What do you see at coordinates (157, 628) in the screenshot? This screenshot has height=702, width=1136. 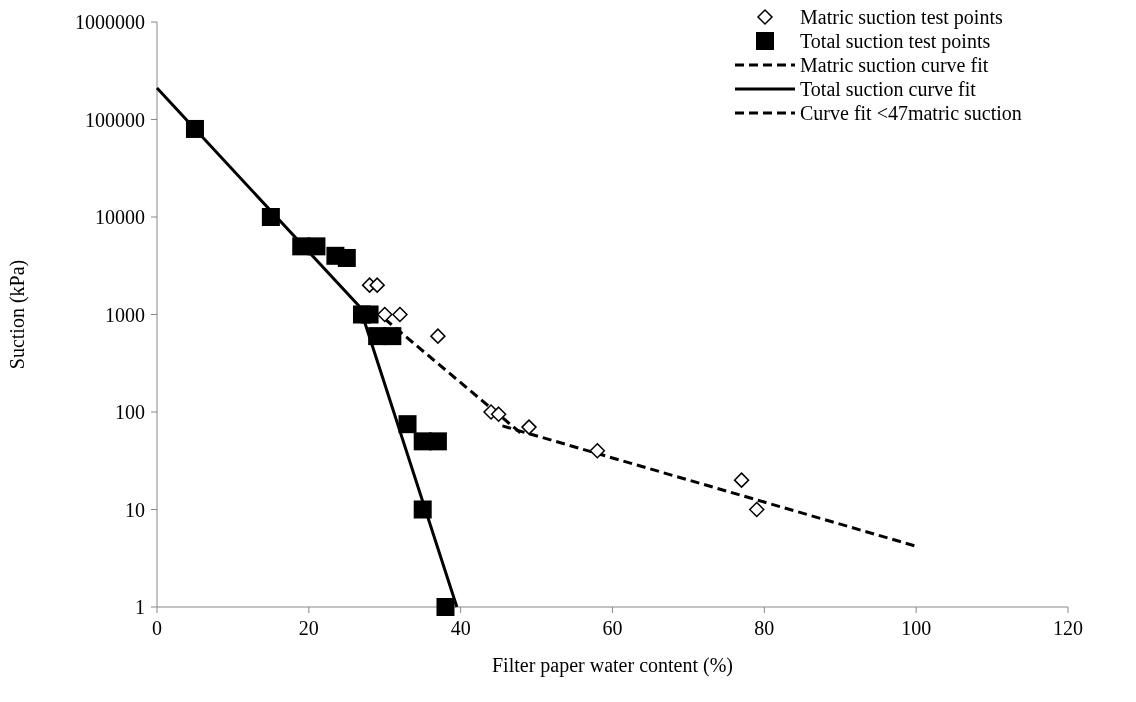 I see `x-tick-label: 0` at bounding box center [157, 628].